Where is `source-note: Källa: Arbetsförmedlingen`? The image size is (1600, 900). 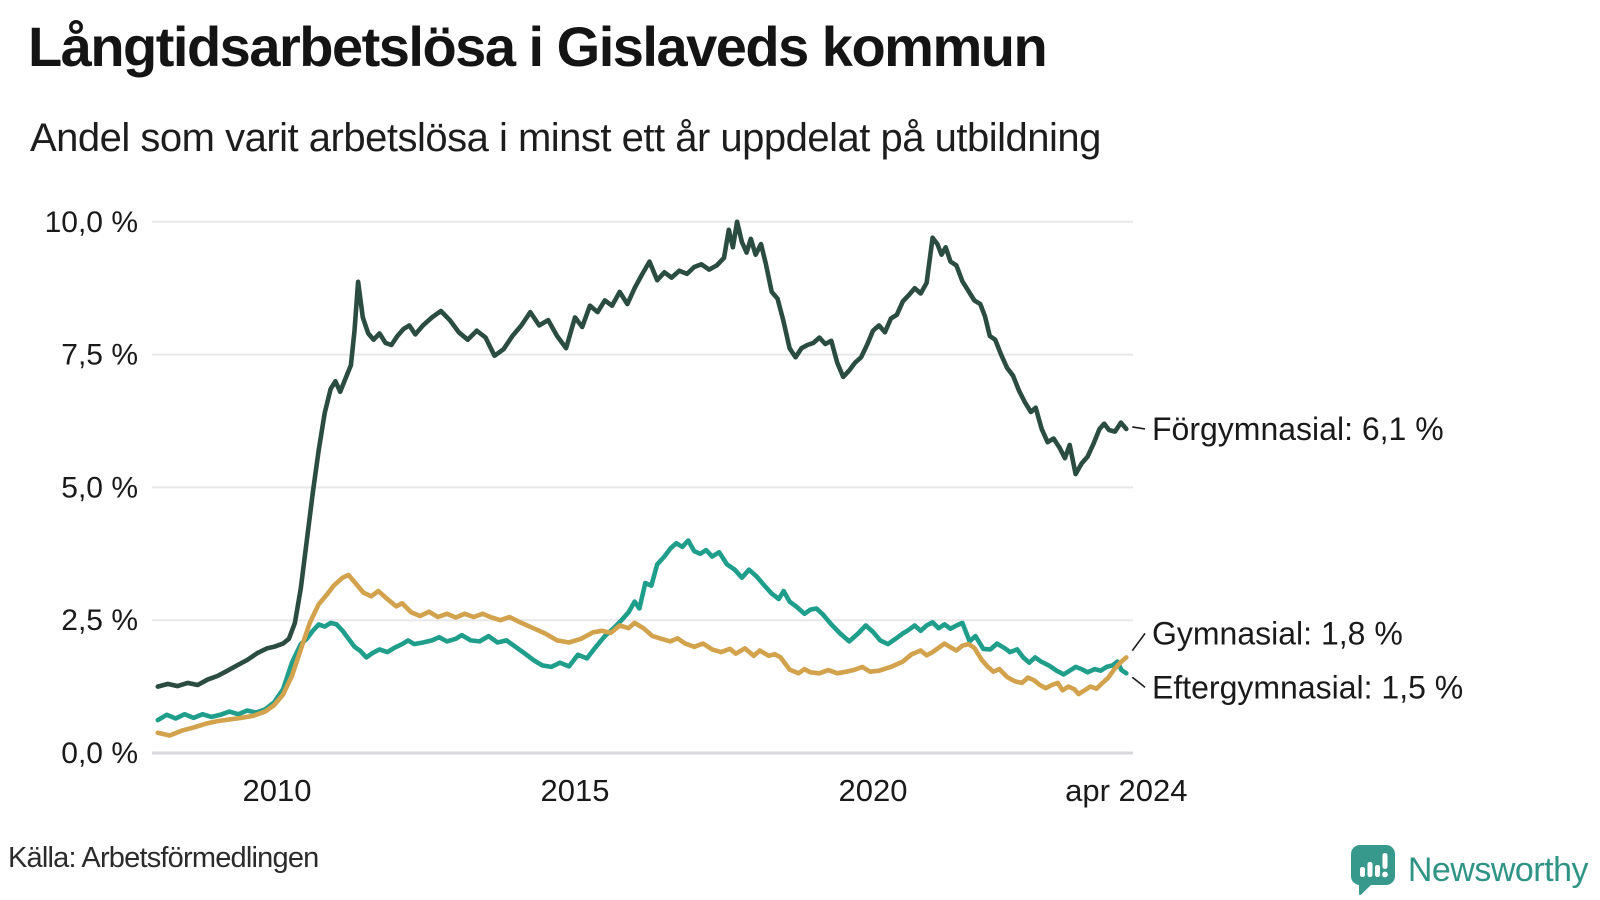 source-note: Källa: Arbetsförmedlingen is located at coordinates (163, 858).